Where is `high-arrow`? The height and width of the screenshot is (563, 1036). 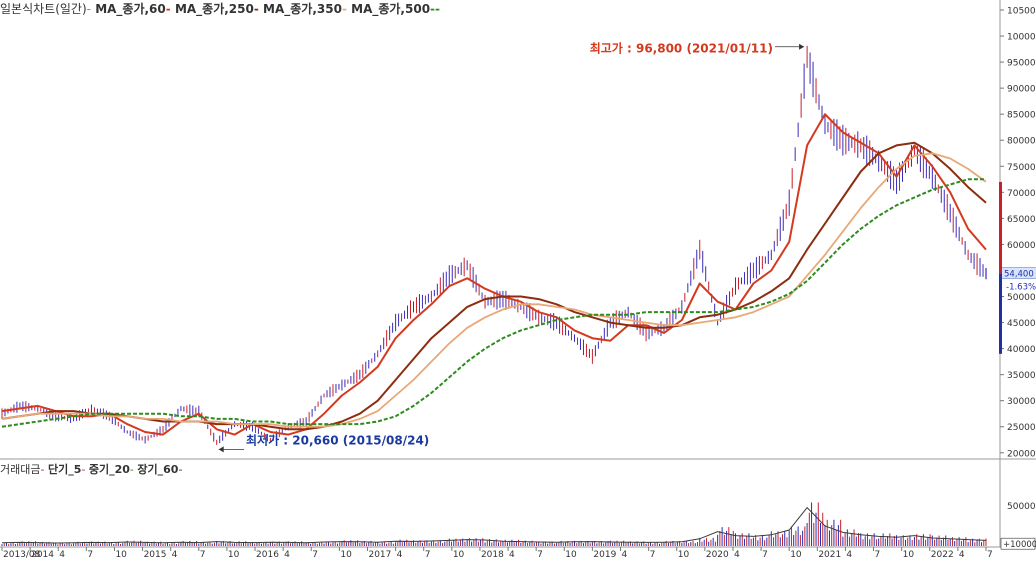
high-arrow is located at coordinates (802, 46).